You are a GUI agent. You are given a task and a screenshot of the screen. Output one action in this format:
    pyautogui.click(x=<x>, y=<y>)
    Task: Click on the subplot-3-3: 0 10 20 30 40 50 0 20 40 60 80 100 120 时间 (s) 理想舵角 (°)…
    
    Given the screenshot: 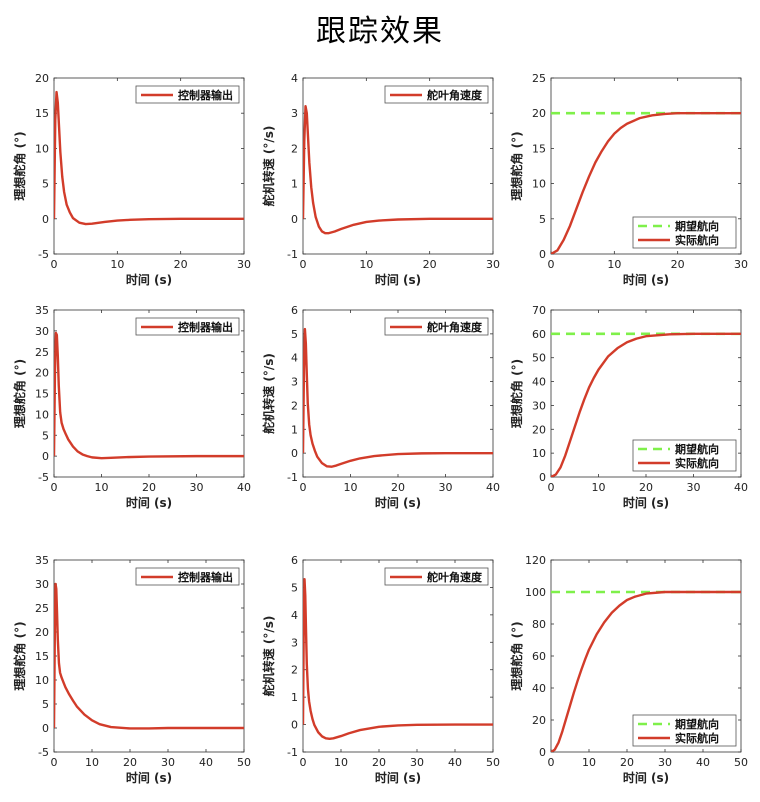 What is the action you would take?
    pyautogui.click(x=628, y=669)
    